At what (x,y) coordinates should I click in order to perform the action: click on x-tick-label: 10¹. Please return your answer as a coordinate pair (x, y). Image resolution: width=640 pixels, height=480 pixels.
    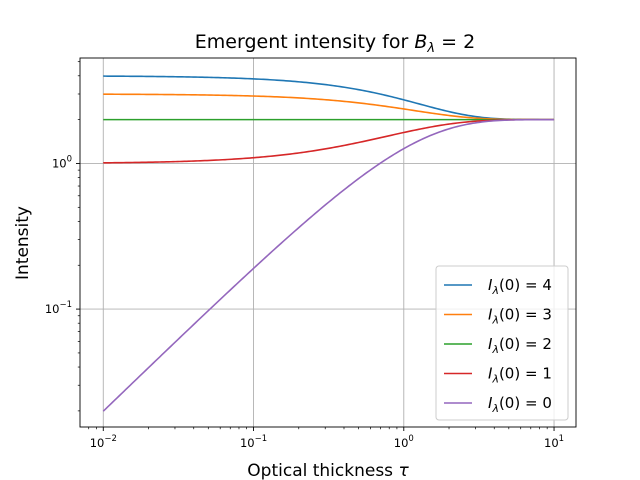
    Looking at the image, I should click on (554, 442).